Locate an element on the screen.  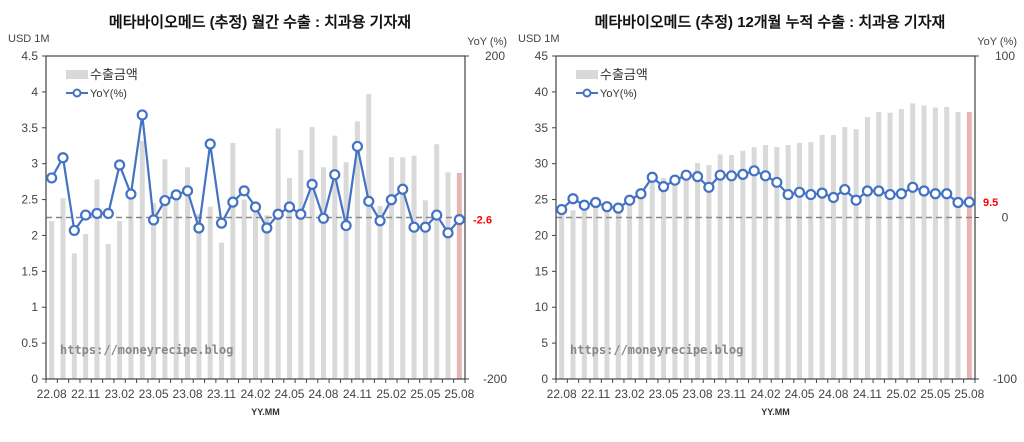
x-tick-label: 23.11 is located at coordinates (731, 394).